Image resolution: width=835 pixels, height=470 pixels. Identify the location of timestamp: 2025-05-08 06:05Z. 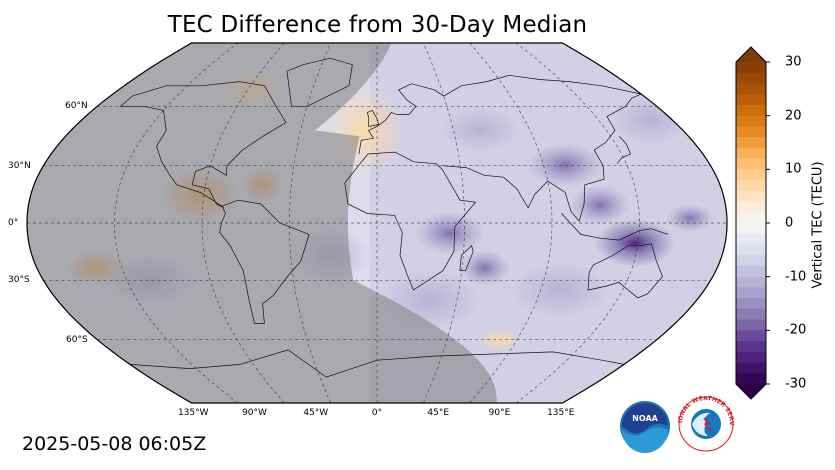
(114, 444).